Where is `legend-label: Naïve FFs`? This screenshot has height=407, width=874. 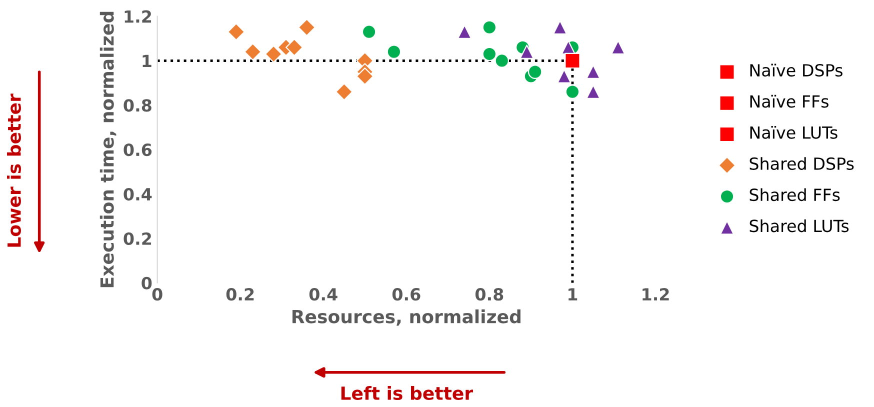 legend-label: Naïve FFs is located at coordinates (789, 101).